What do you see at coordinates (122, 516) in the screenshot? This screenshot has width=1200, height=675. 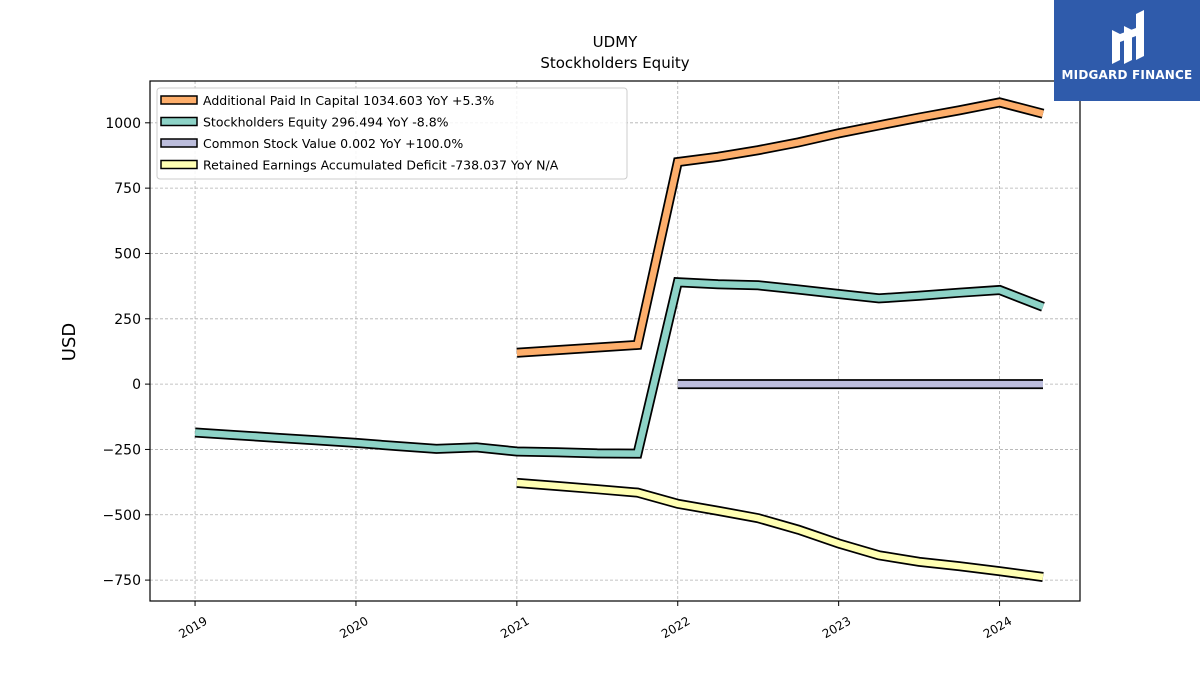 I see `y-tick-label: −500` at bounding box center [122, 516].